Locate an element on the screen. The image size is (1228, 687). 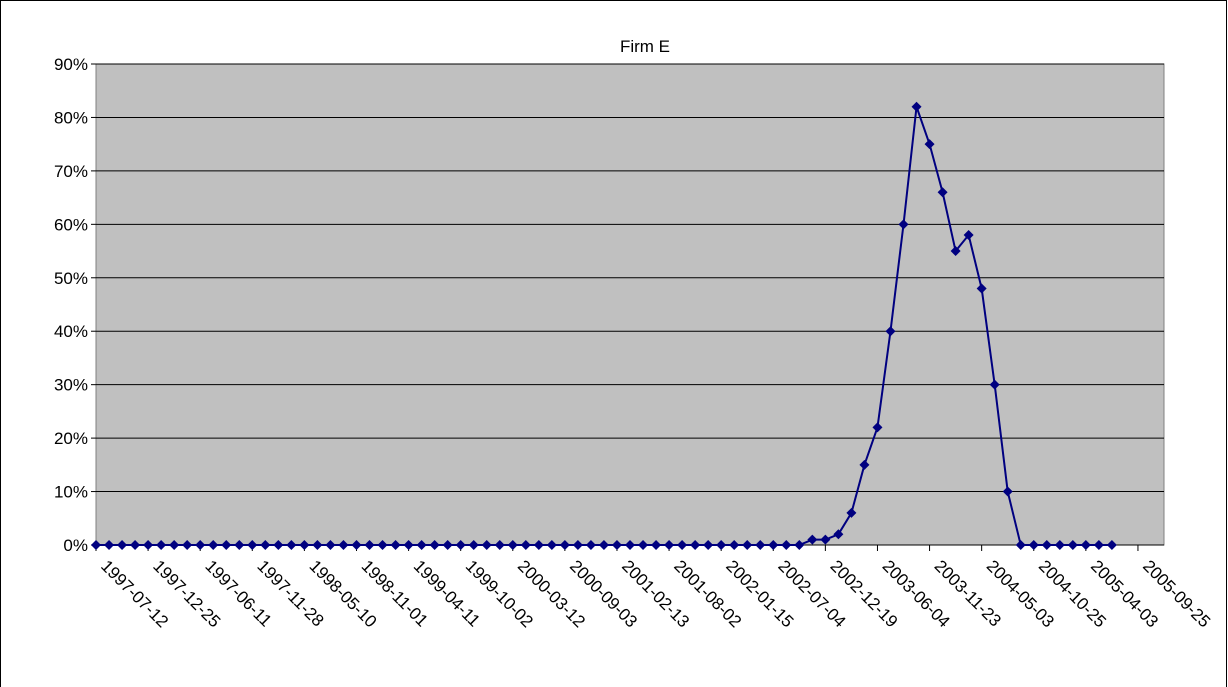
y-tick-label: 80% is located at coordinates (71, 117).